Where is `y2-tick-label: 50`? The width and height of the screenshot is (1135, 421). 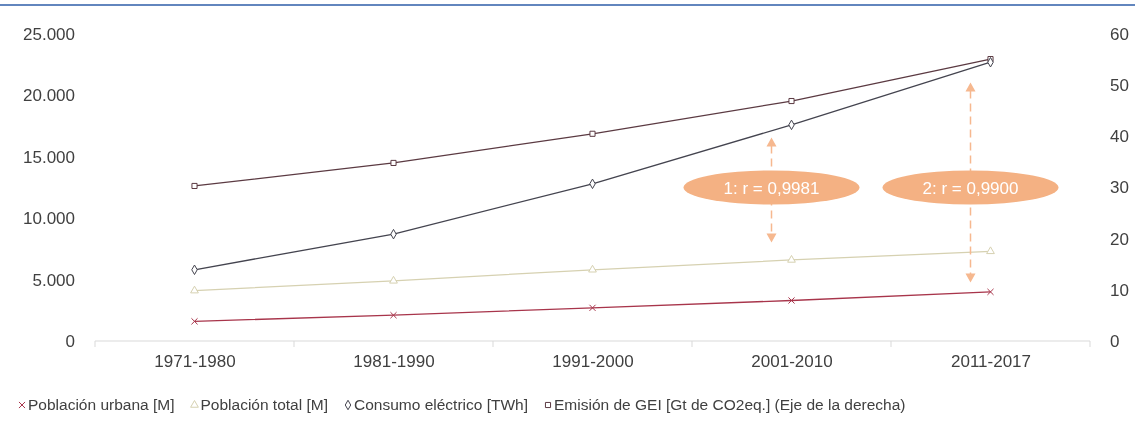
y2-tick-label: 50 is located at coordinates (1119, 86).